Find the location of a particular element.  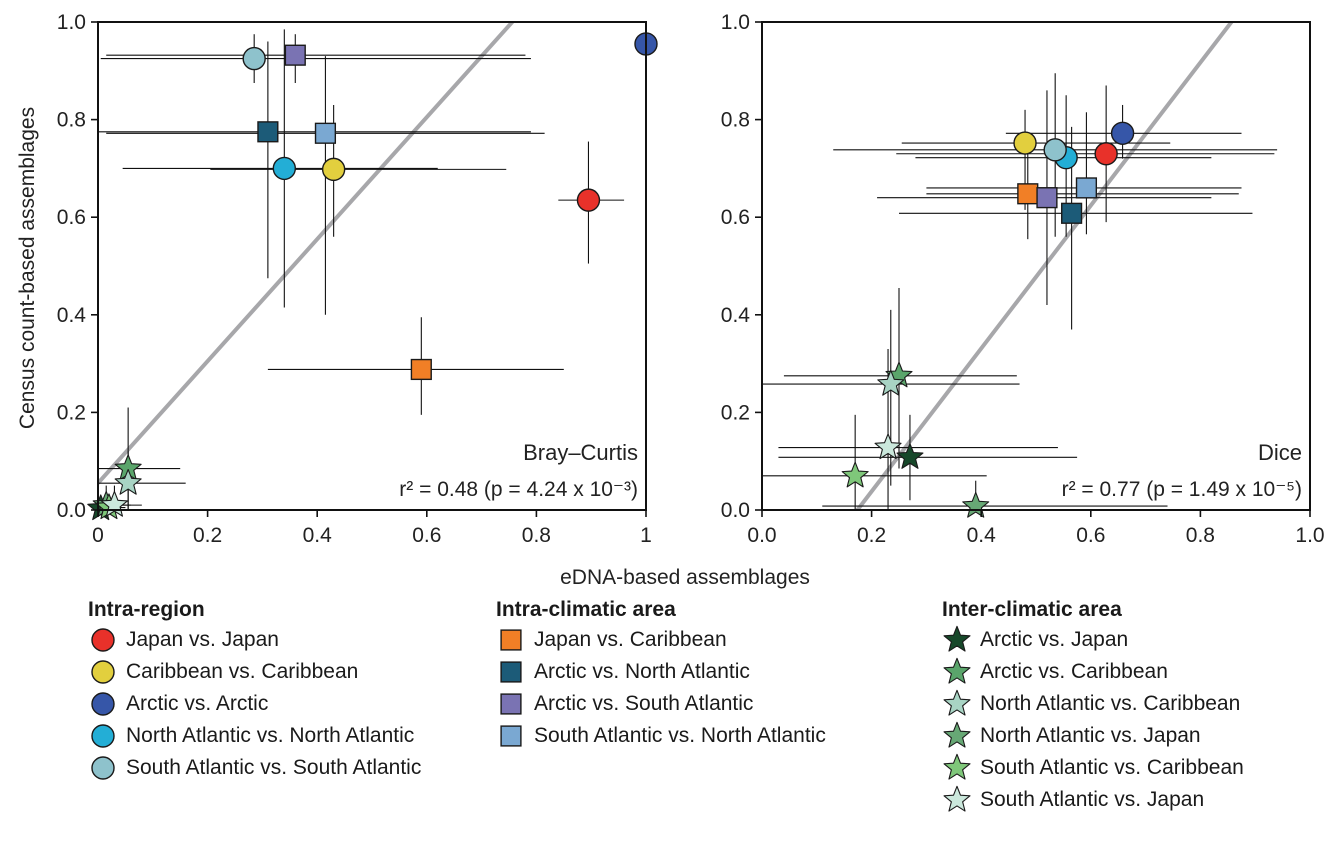

legend-item: Caribbean vs. Caribbean is located at coordinates (254, 672).